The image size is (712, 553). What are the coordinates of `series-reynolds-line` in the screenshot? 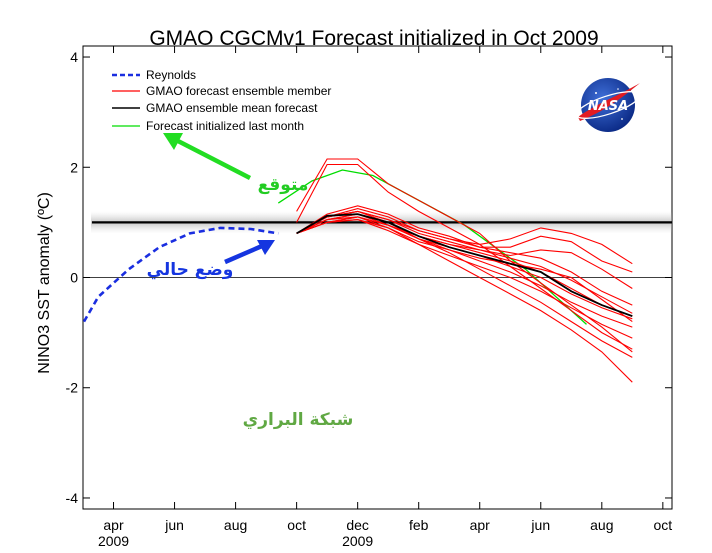 It's located at (180, 274).